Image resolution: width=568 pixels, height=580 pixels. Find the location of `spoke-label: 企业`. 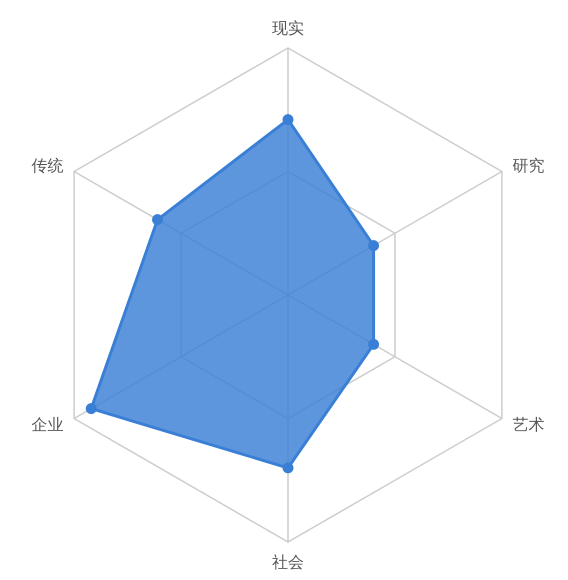

spoke-label: 企业 is located at coordinates (48, 424).